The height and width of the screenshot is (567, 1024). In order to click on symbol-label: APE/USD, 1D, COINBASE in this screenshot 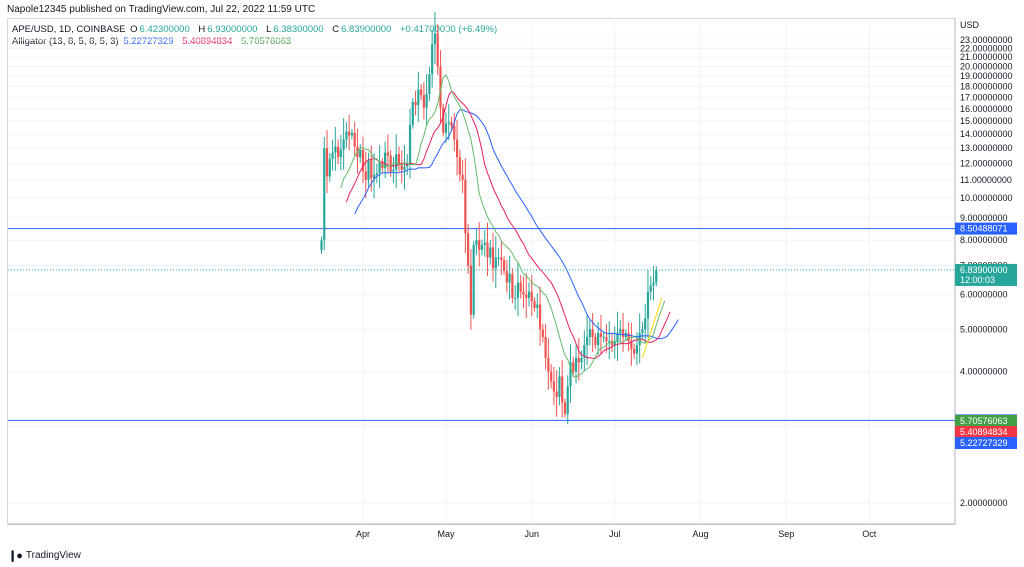, I will do `click(69, 29)`.